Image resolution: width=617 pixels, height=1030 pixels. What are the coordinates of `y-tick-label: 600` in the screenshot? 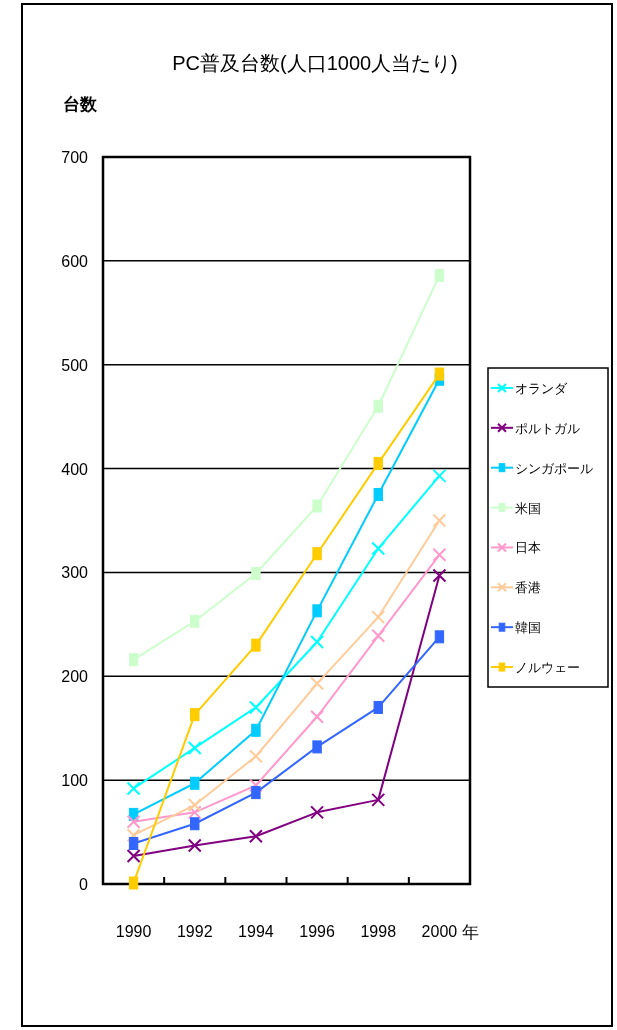 It's located at (75, 261).